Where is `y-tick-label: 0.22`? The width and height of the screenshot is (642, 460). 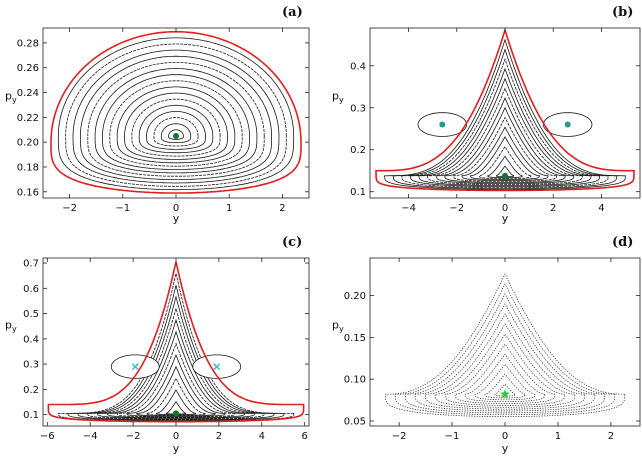
y-tick-label: 0.22 is located at coordinates (28, 118).